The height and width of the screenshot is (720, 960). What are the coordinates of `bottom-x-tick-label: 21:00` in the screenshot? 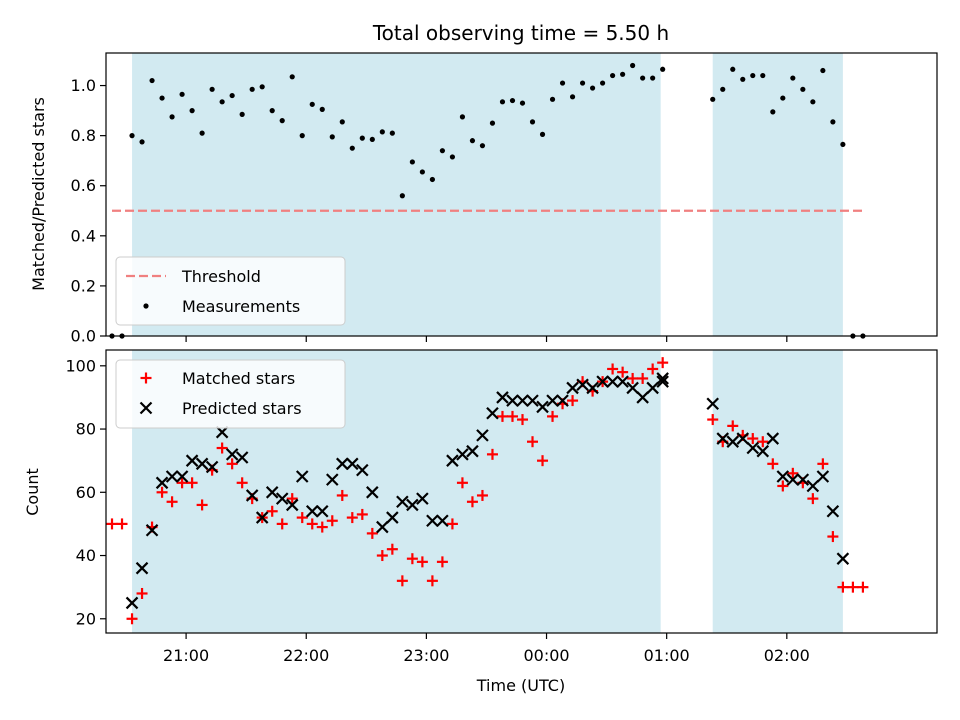 It's located at (186, 655).